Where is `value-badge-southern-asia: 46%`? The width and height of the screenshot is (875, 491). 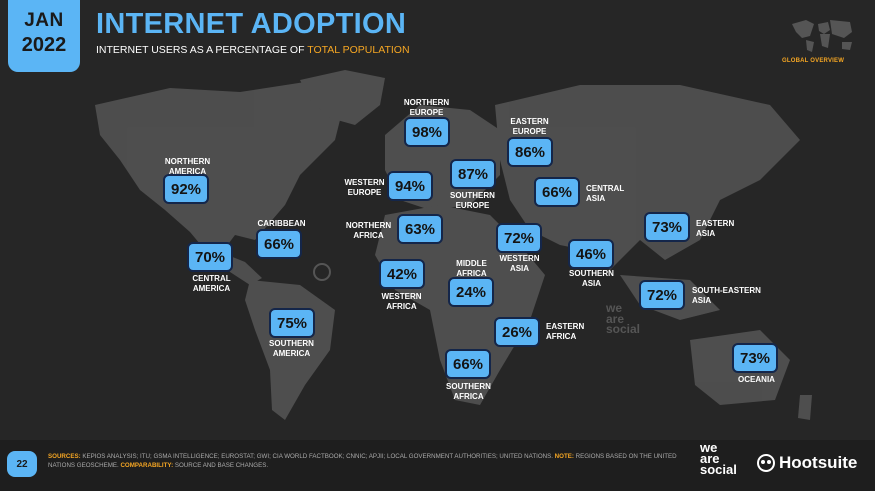 value-badge-southern-asia: 46% is located at coordinates (591, 254).